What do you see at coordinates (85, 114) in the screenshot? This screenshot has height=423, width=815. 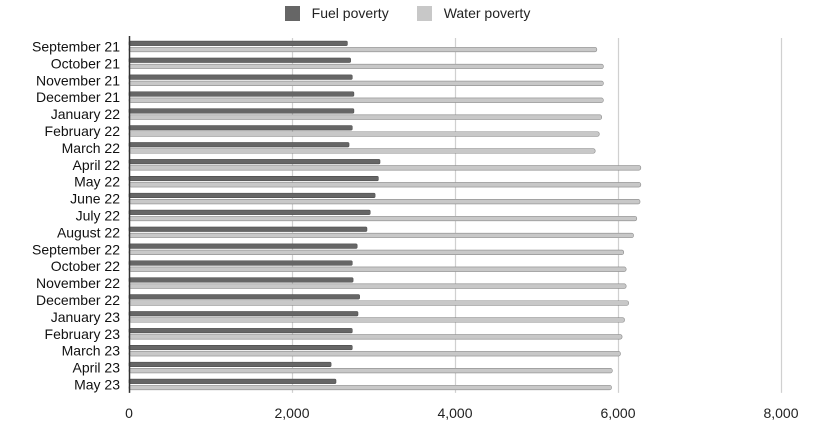 I see `y-tick-label: January 22` at bounding box center [85, 114].